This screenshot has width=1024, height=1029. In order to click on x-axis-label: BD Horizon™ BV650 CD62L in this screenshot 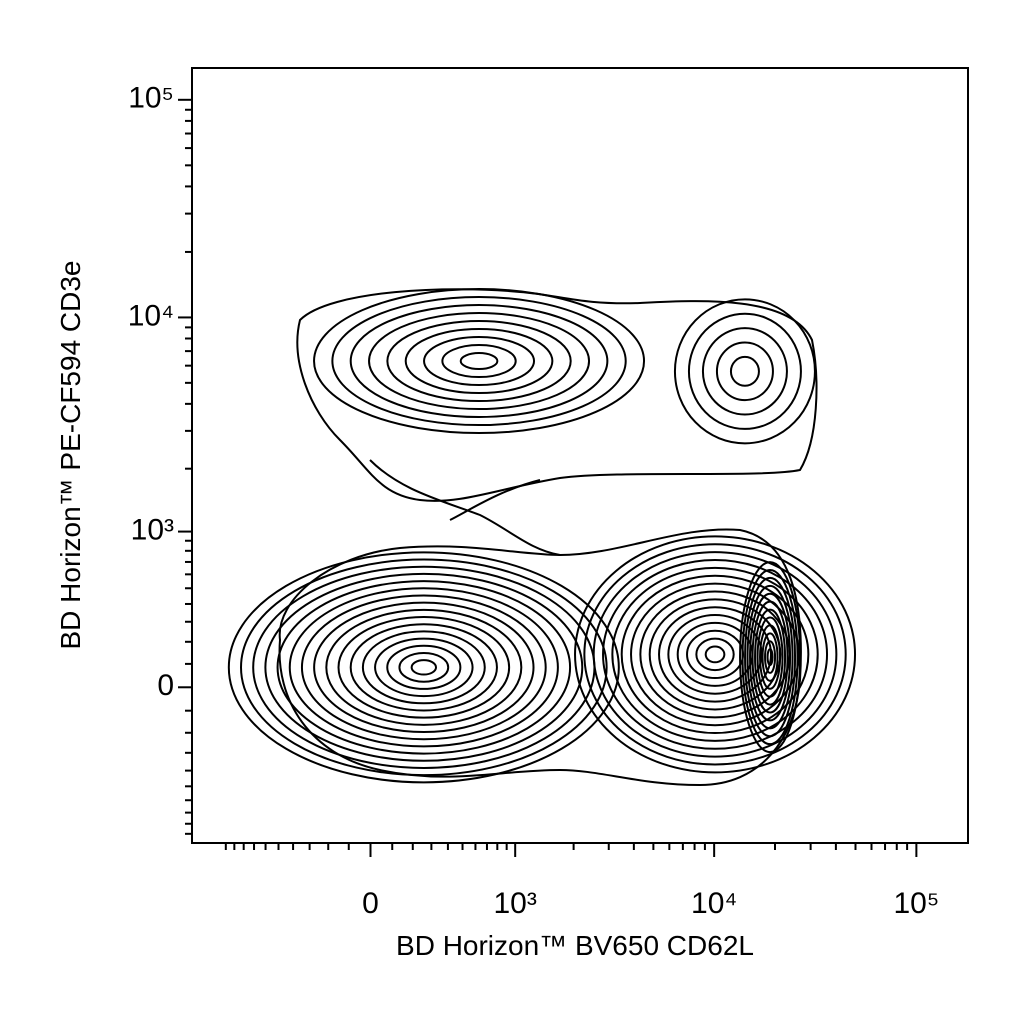, I will do `click(575, 945)`.